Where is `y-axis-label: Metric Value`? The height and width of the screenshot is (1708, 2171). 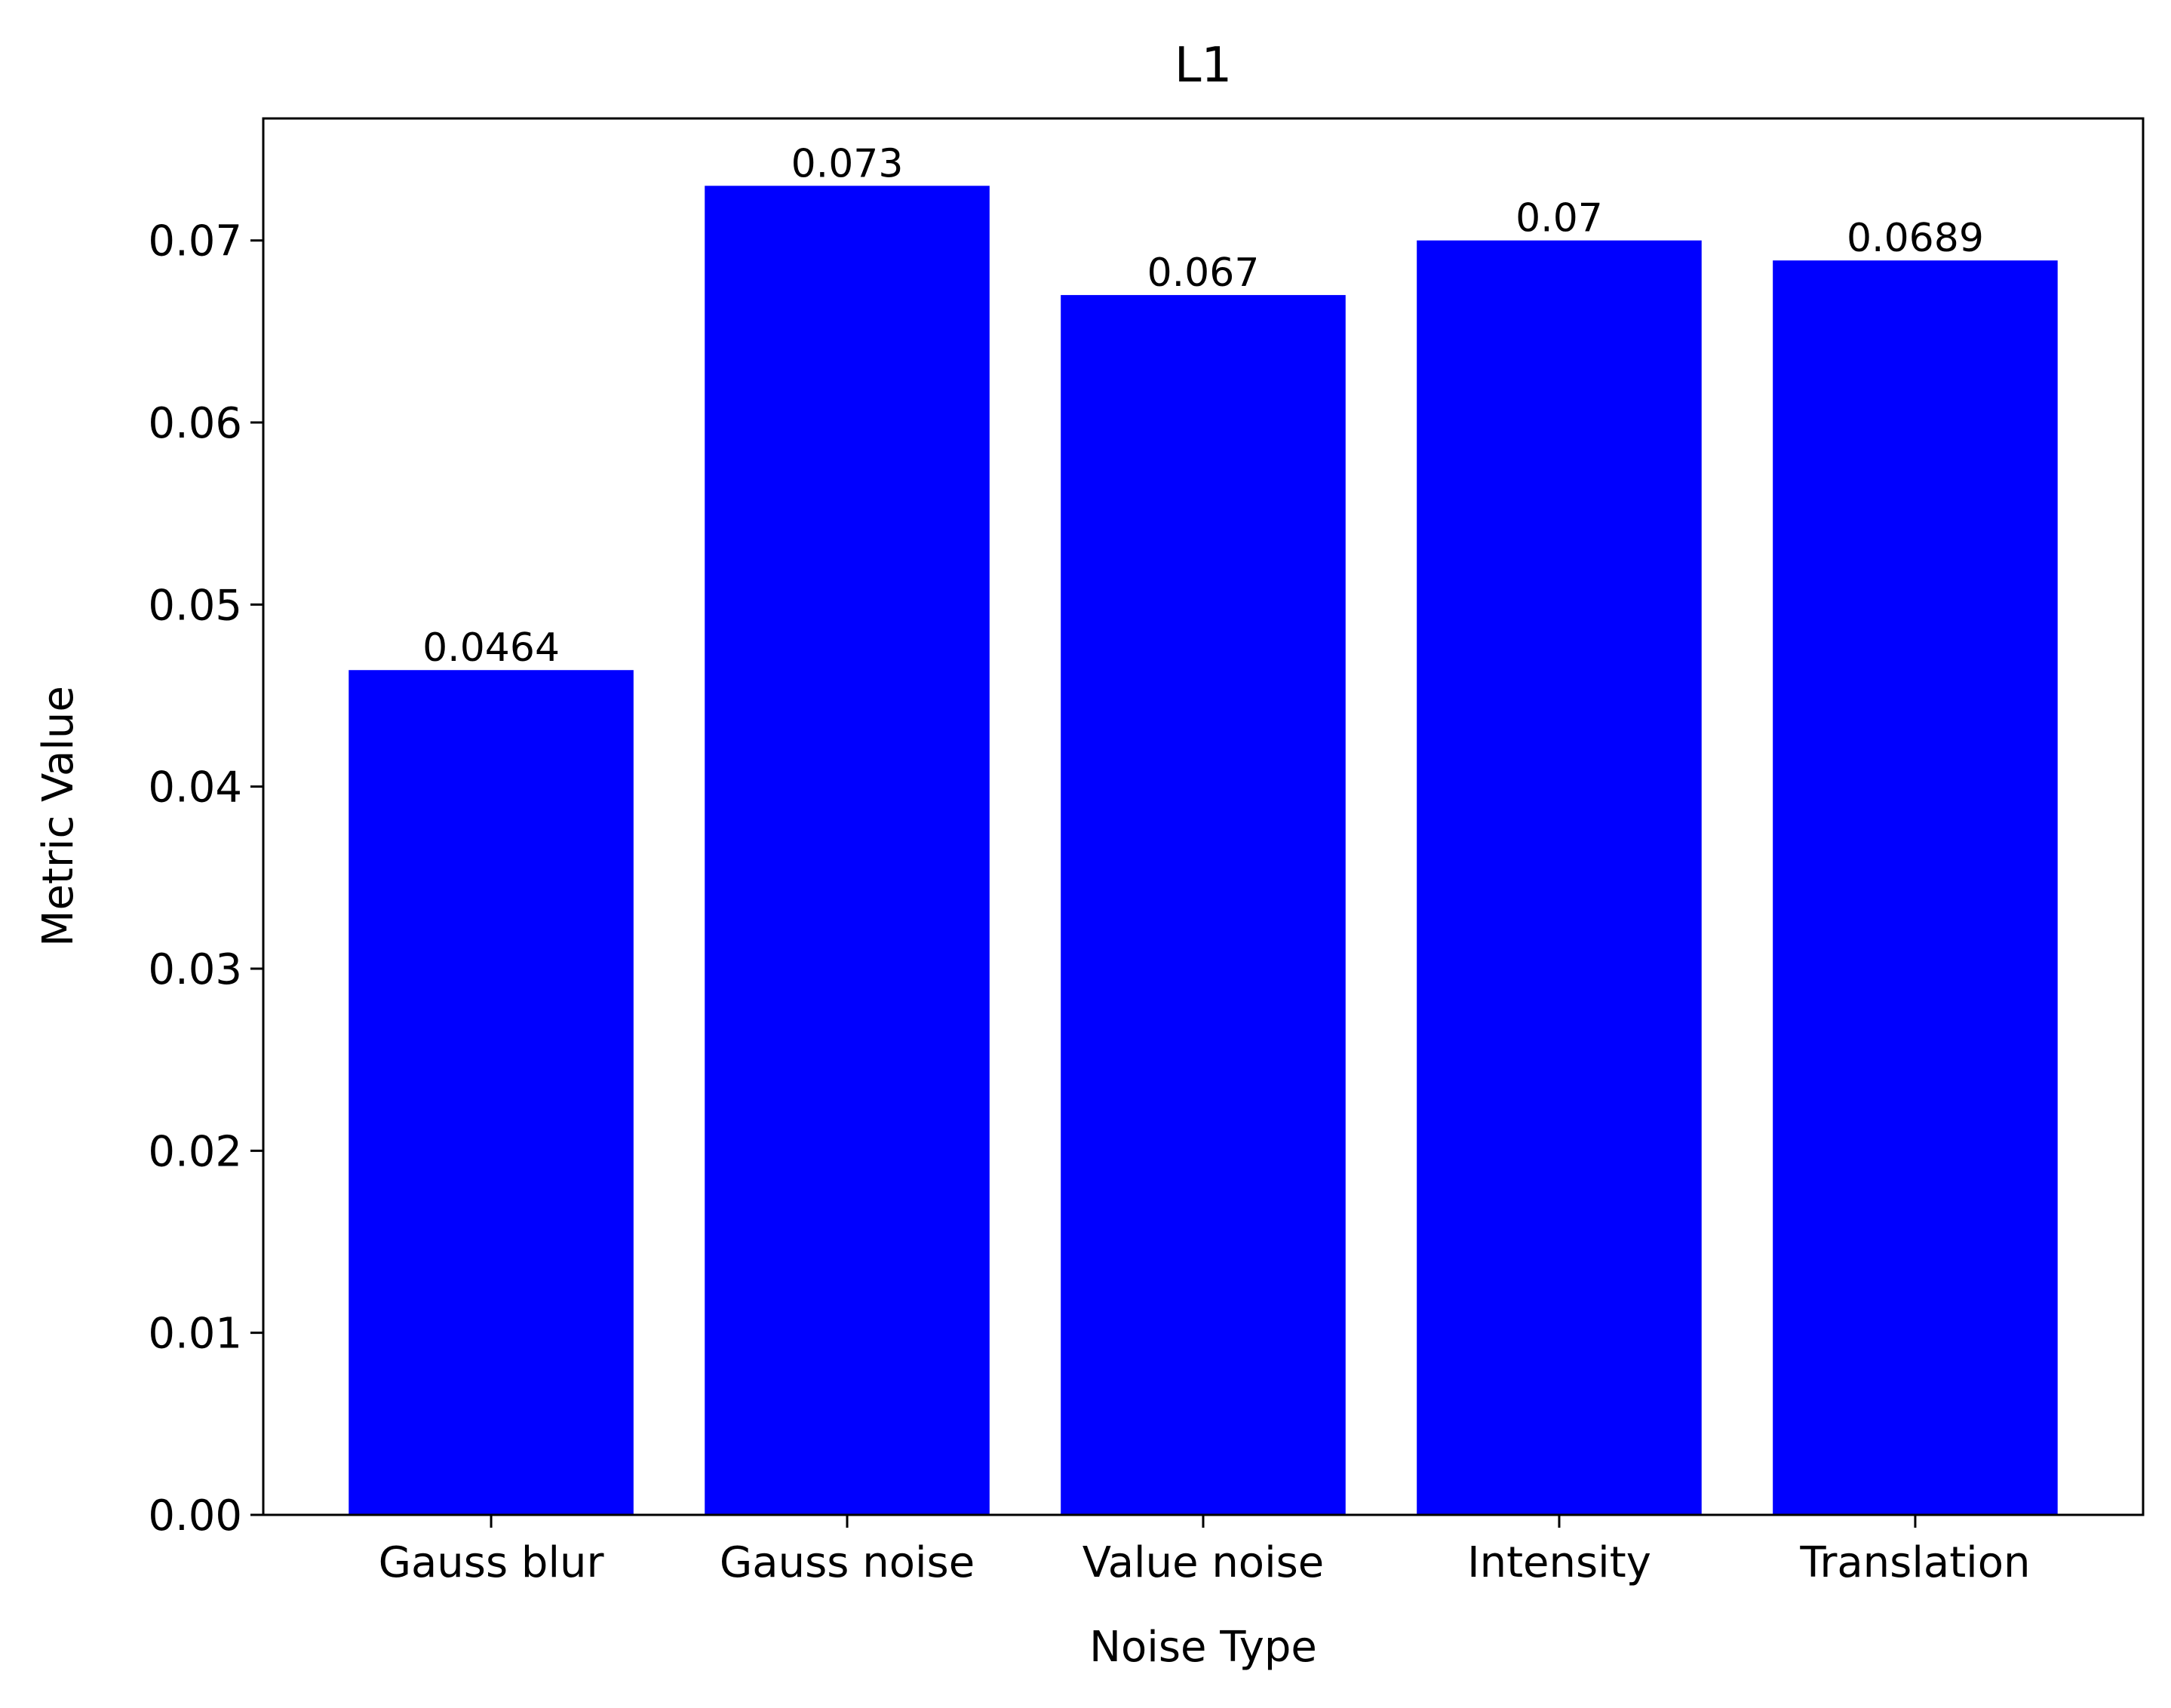
y-axis-label: Metric Value is located at coordinates (59, 816).